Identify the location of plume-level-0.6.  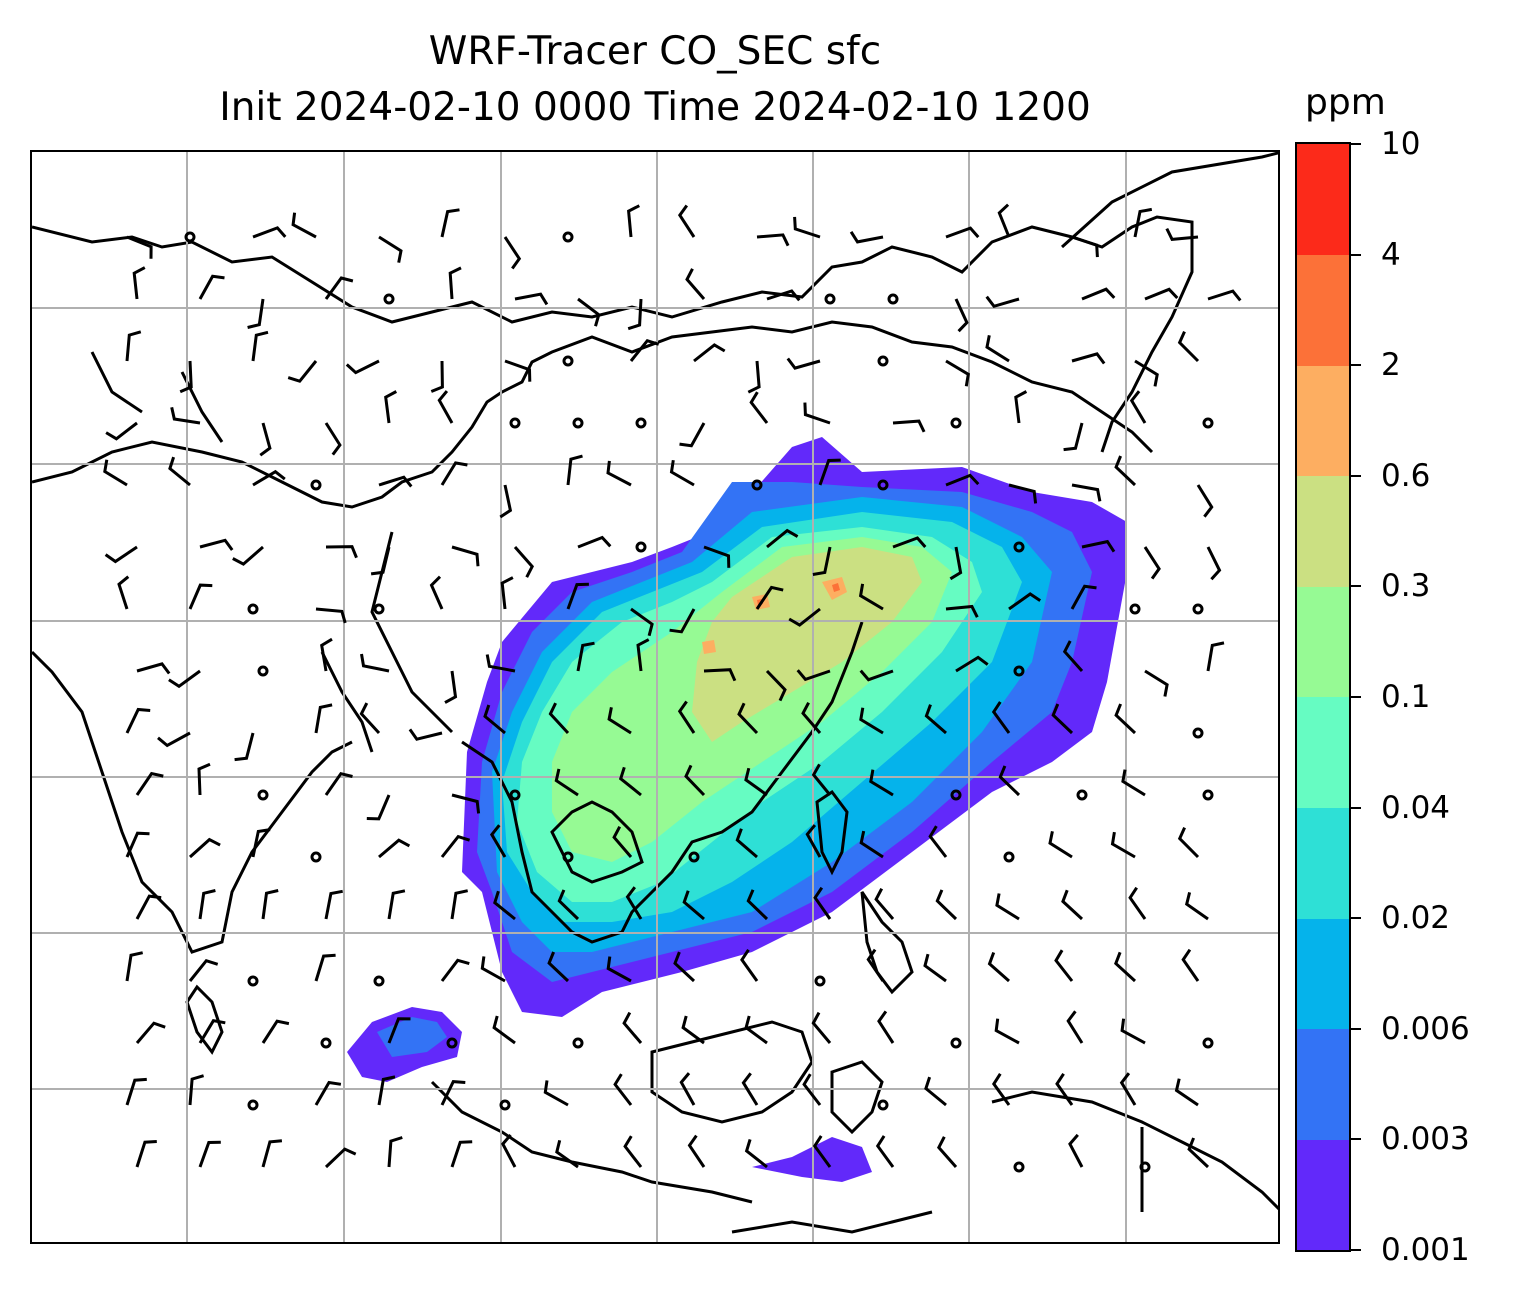
(807, 644).